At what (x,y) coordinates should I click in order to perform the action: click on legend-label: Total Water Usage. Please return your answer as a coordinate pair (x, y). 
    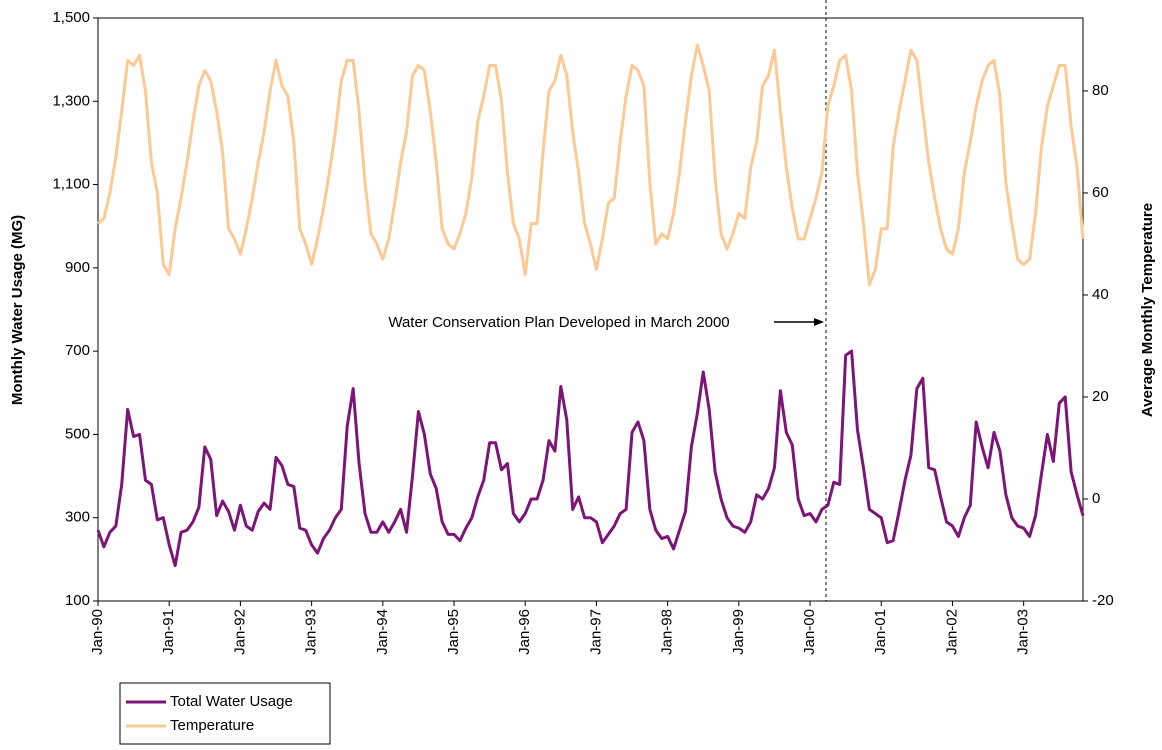
    Looking at the image, I should click on (231, 701).